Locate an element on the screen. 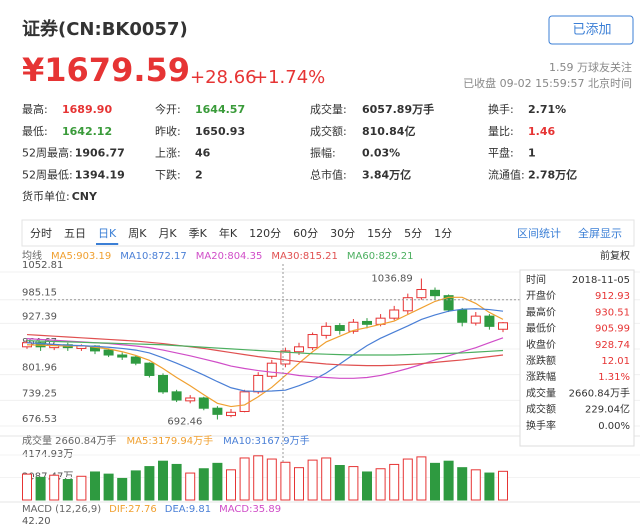 The height and width of the screenshot is (525, 640). tooltip-label: 涨跌幅 is located at coordinates (541, 376).